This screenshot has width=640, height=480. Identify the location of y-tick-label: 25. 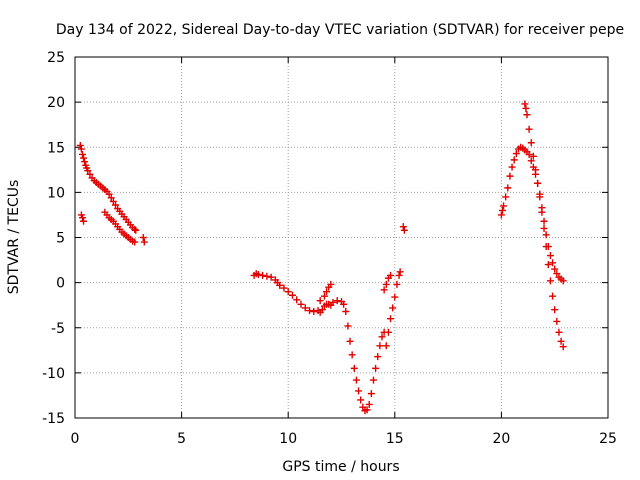
(56, 58).